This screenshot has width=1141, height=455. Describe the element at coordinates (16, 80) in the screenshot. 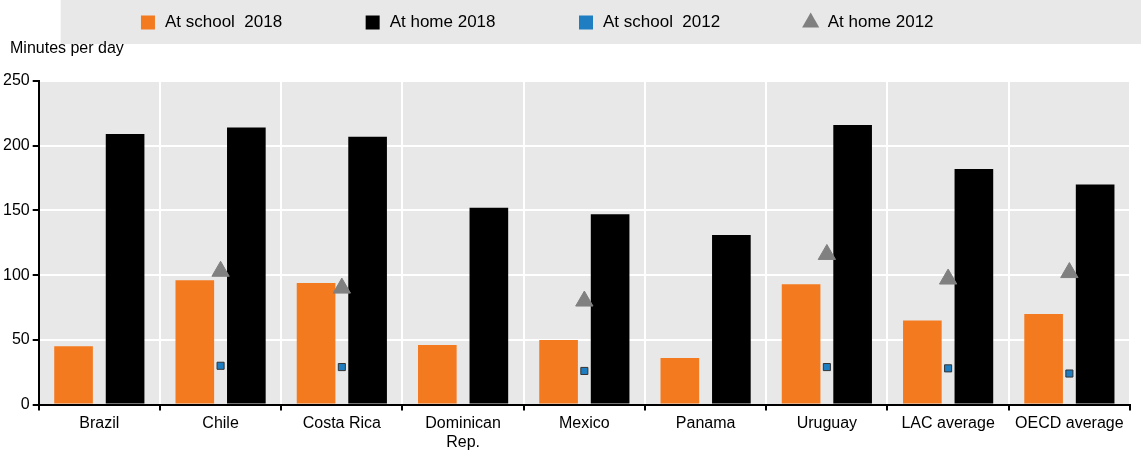

I see `y-tick-label: 250` at that location.